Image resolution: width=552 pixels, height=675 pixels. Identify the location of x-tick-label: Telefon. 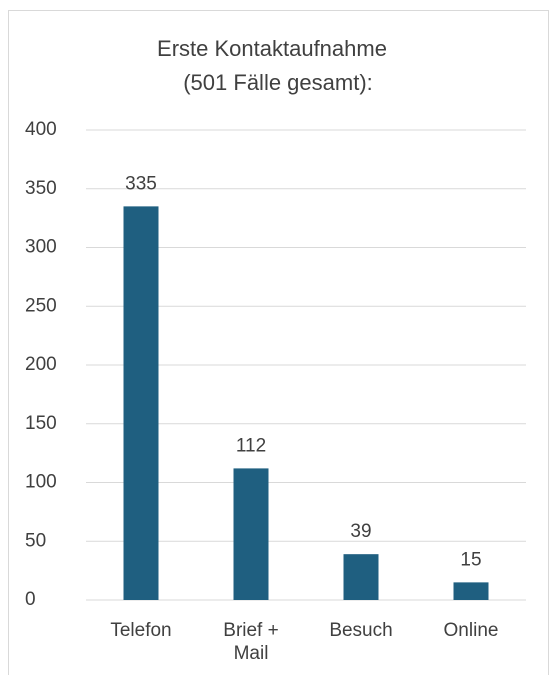
(141, 630).